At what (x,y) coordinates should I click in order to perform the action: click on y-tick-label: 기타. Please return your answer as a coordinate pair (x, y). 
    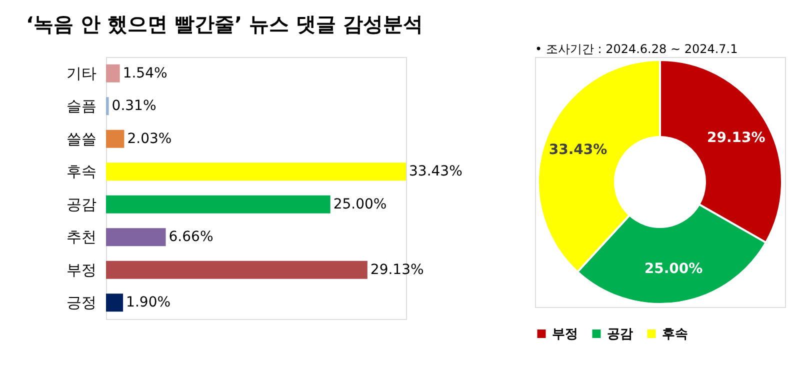
    Looking at the image, I should click on (81, 73).